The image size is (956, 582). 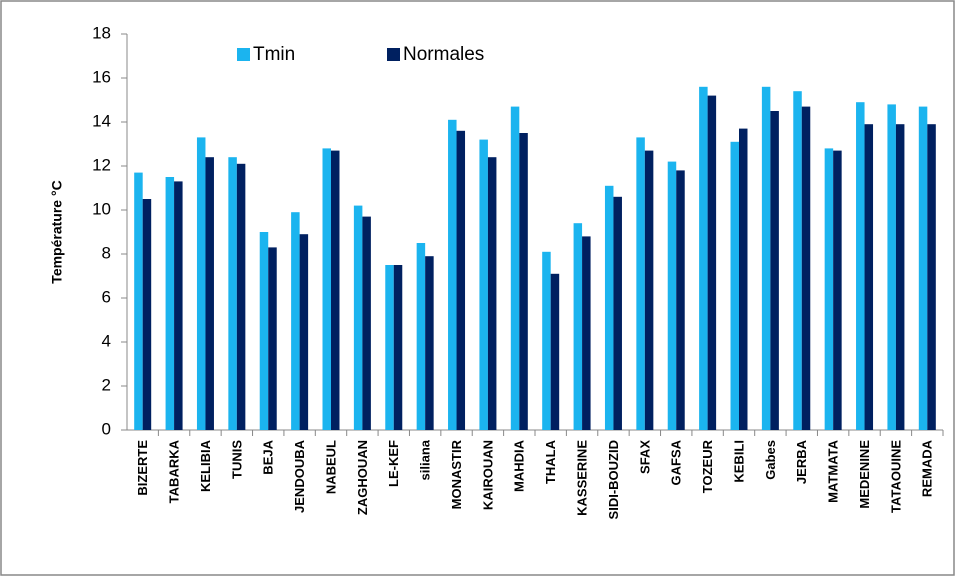 I want to click on x-tick-label: MATMATA, so click(x=833, y=470).